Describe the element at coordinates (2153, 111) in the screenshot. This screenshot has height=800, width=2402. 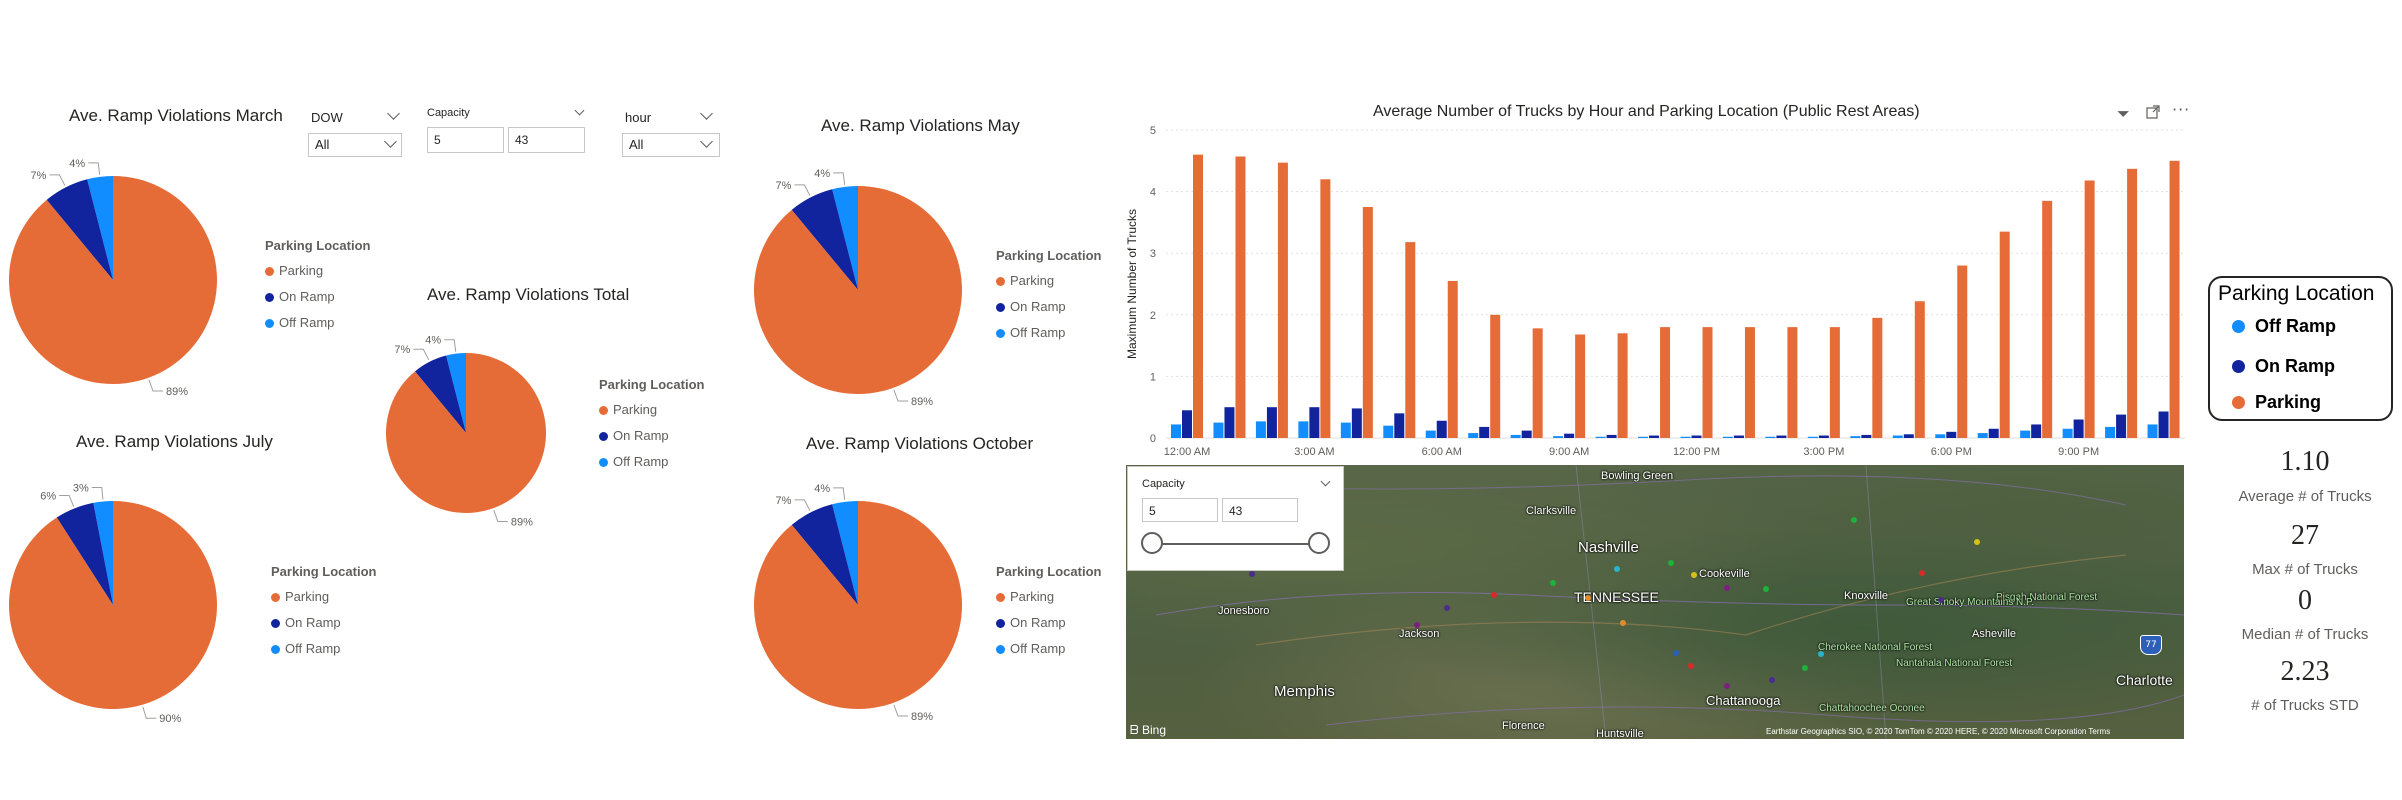
I see `focus-mode-icon` at that location.